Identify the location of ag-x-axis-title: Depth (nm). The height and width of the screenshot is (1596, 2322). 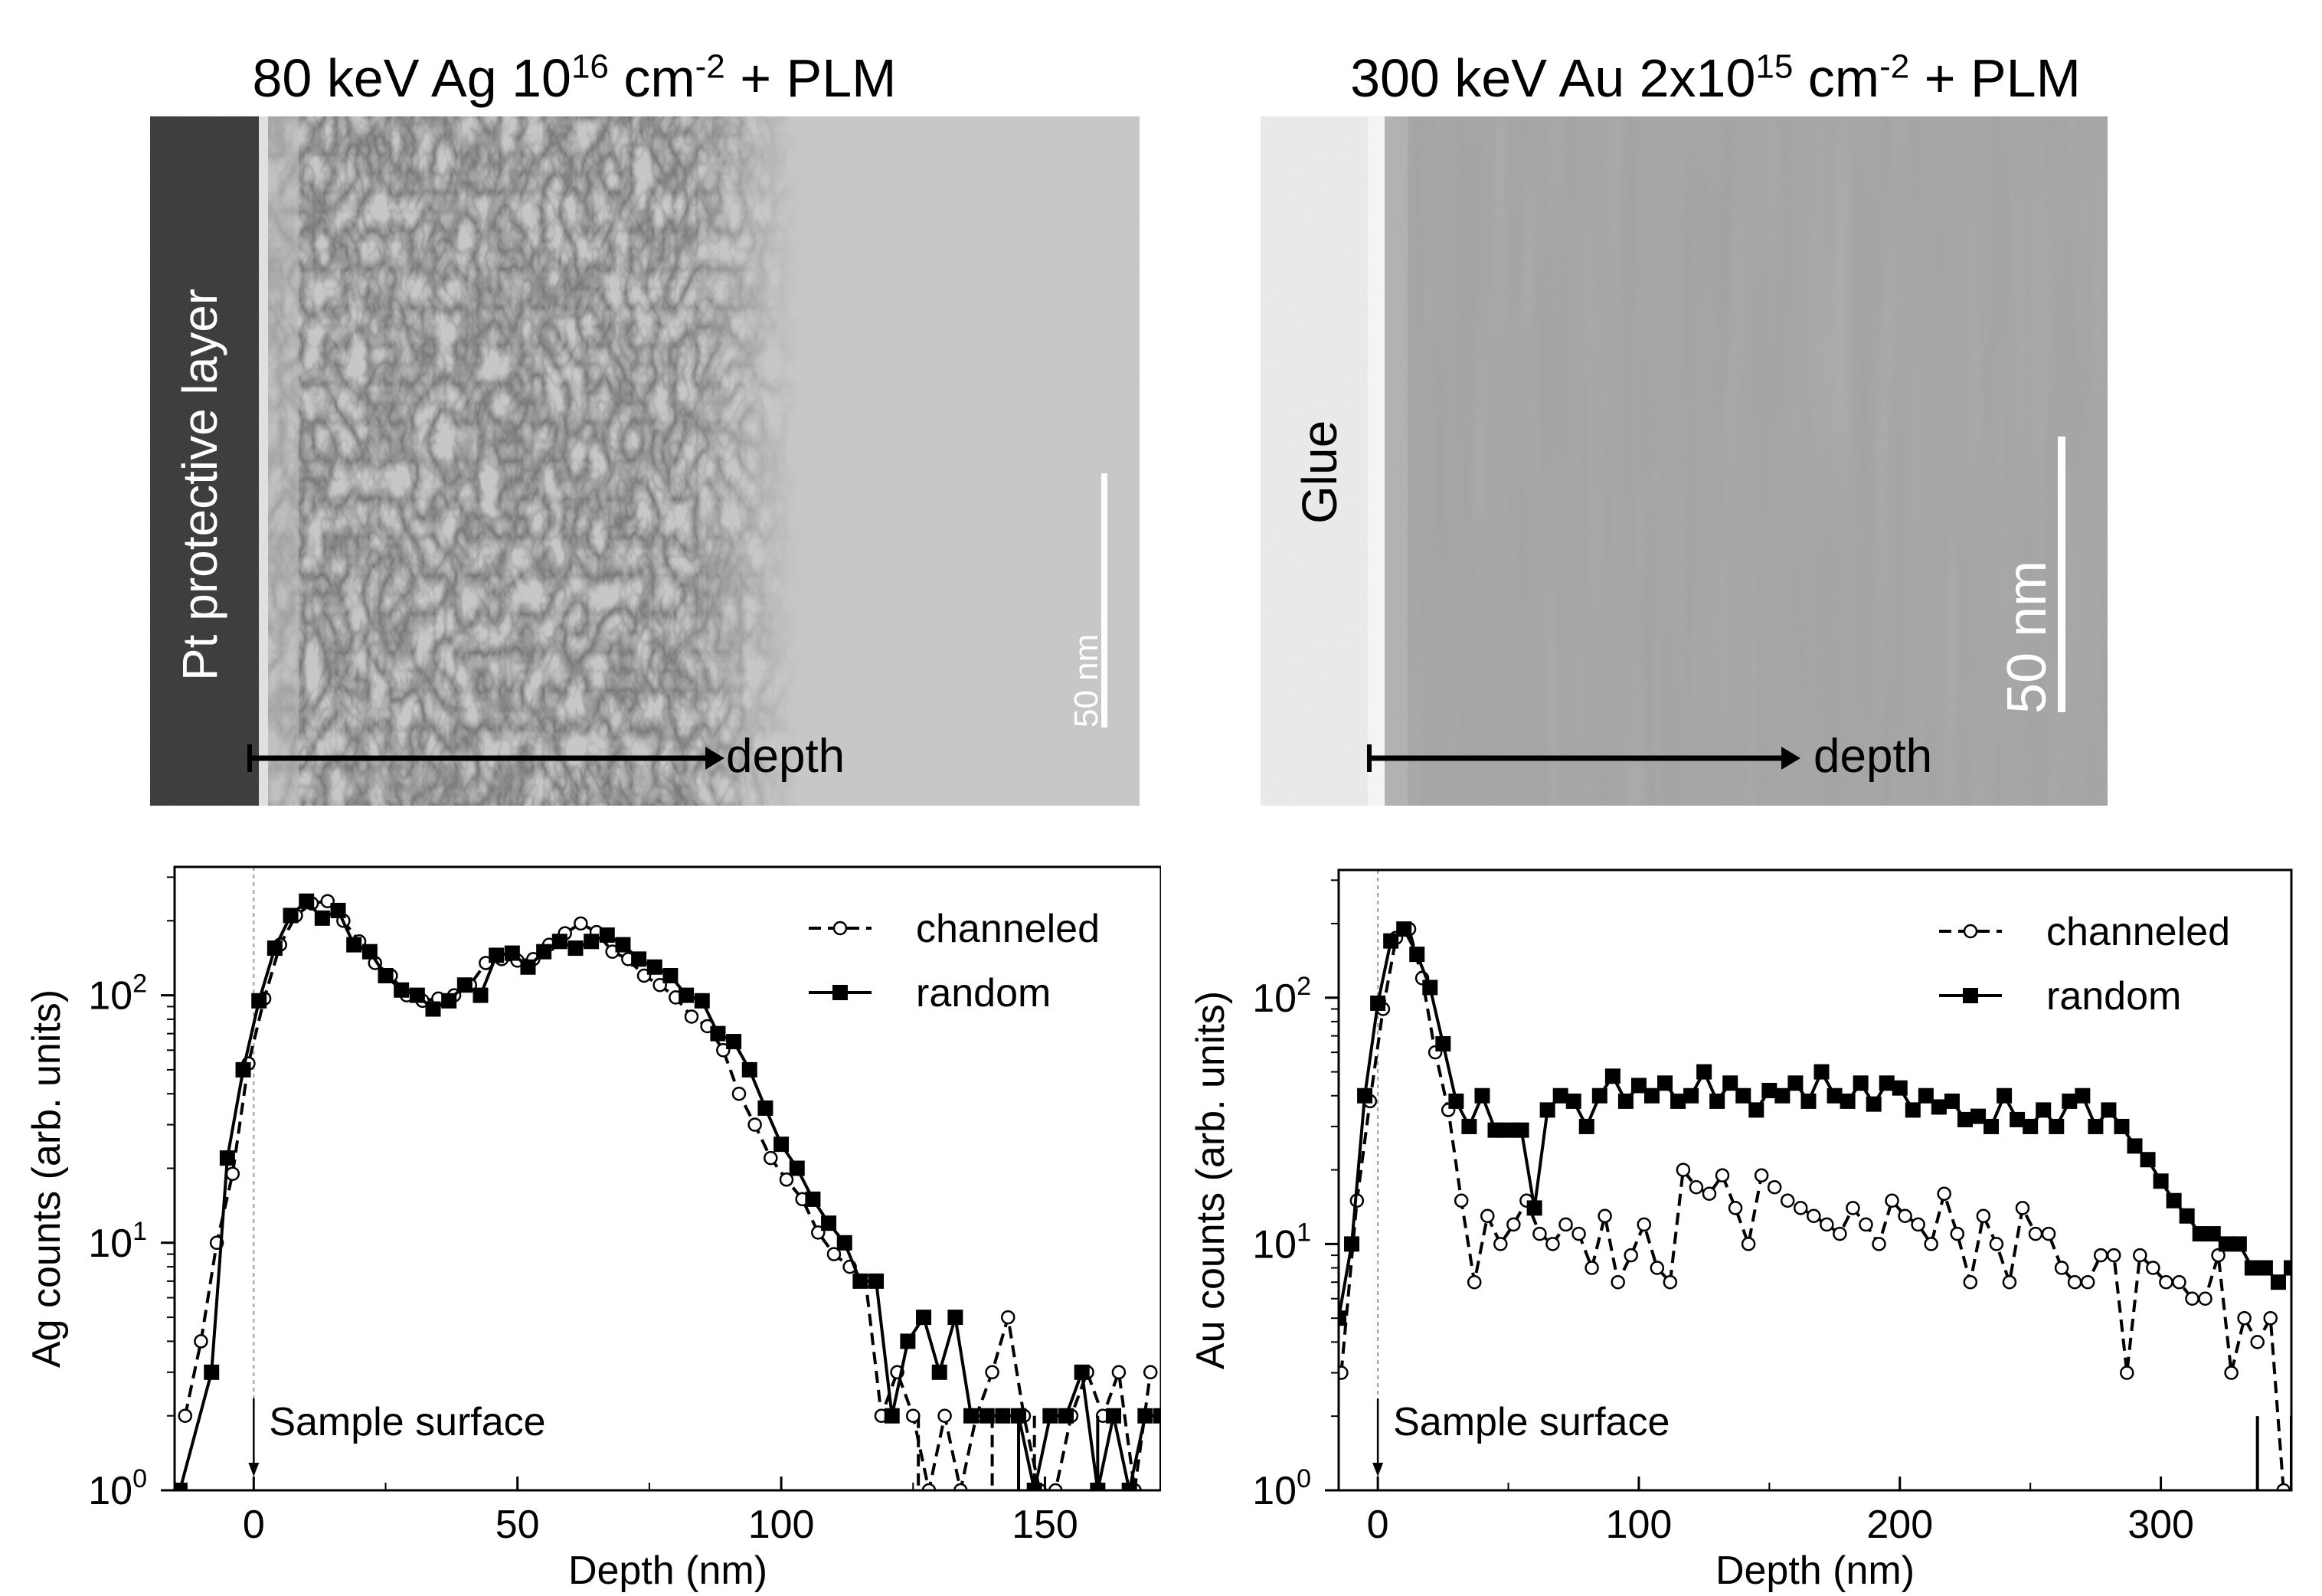
(667, 1571).